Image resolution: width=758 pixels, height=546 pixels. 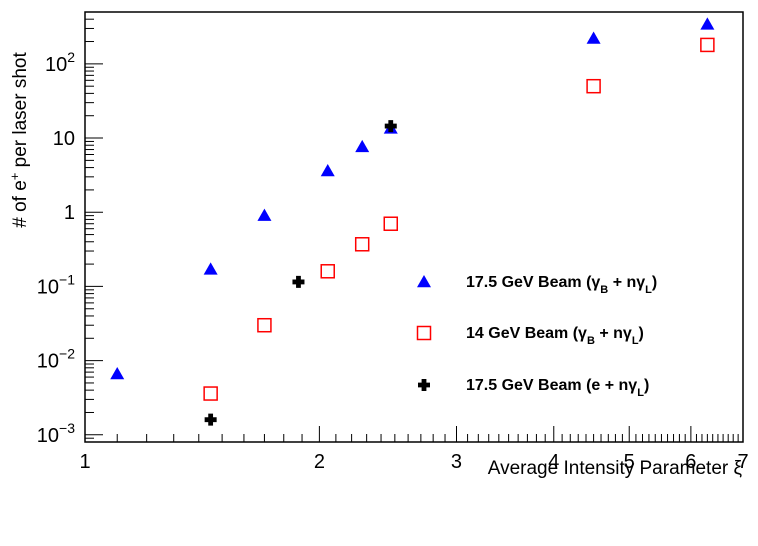 What do you see at coordinates (551, 385) in the screenshot?
I see `legend-label-text: 17.5 GeV Beam (e + nγ` at bounding box center [551, 385].